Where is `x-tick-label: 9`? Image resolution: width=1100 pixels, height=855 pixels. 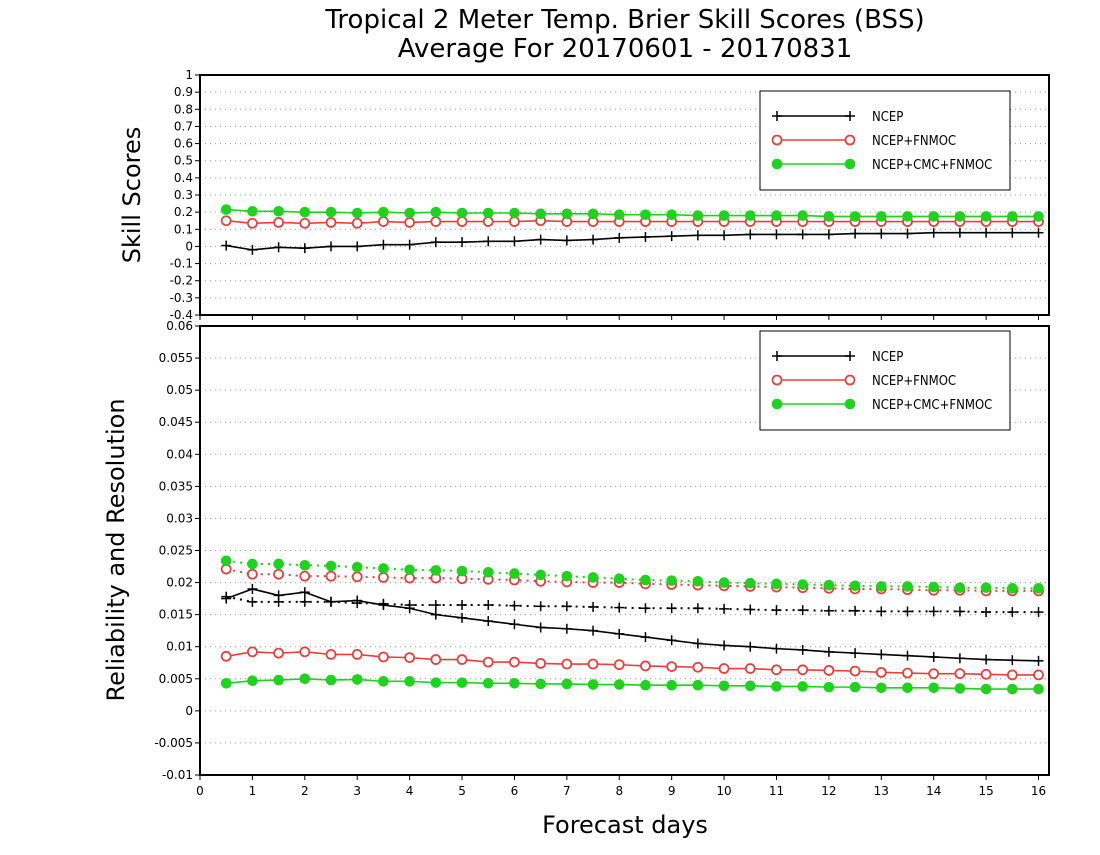 x-tick-label: 9 is located at coordinates (672, 791).